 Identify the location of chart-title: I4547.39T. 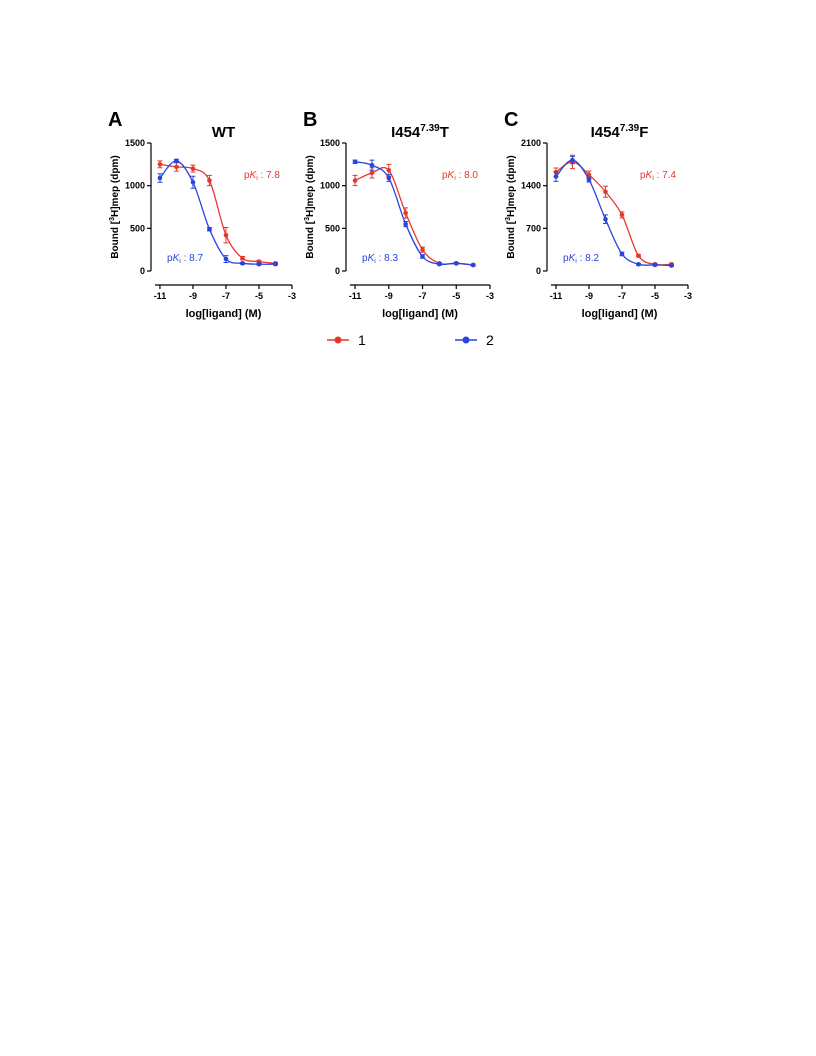
(420, 132).